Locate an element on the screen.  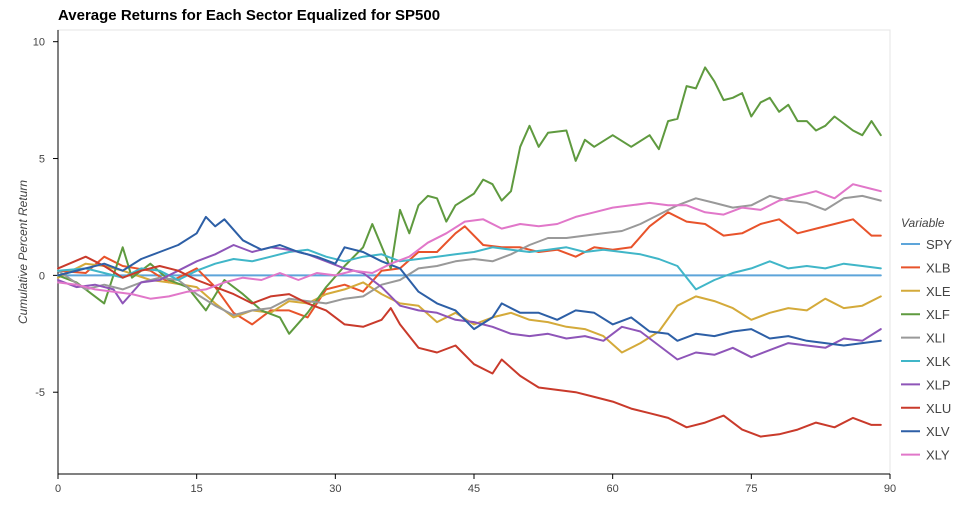
legend-title: Variable is located at coordinates (923, 223).